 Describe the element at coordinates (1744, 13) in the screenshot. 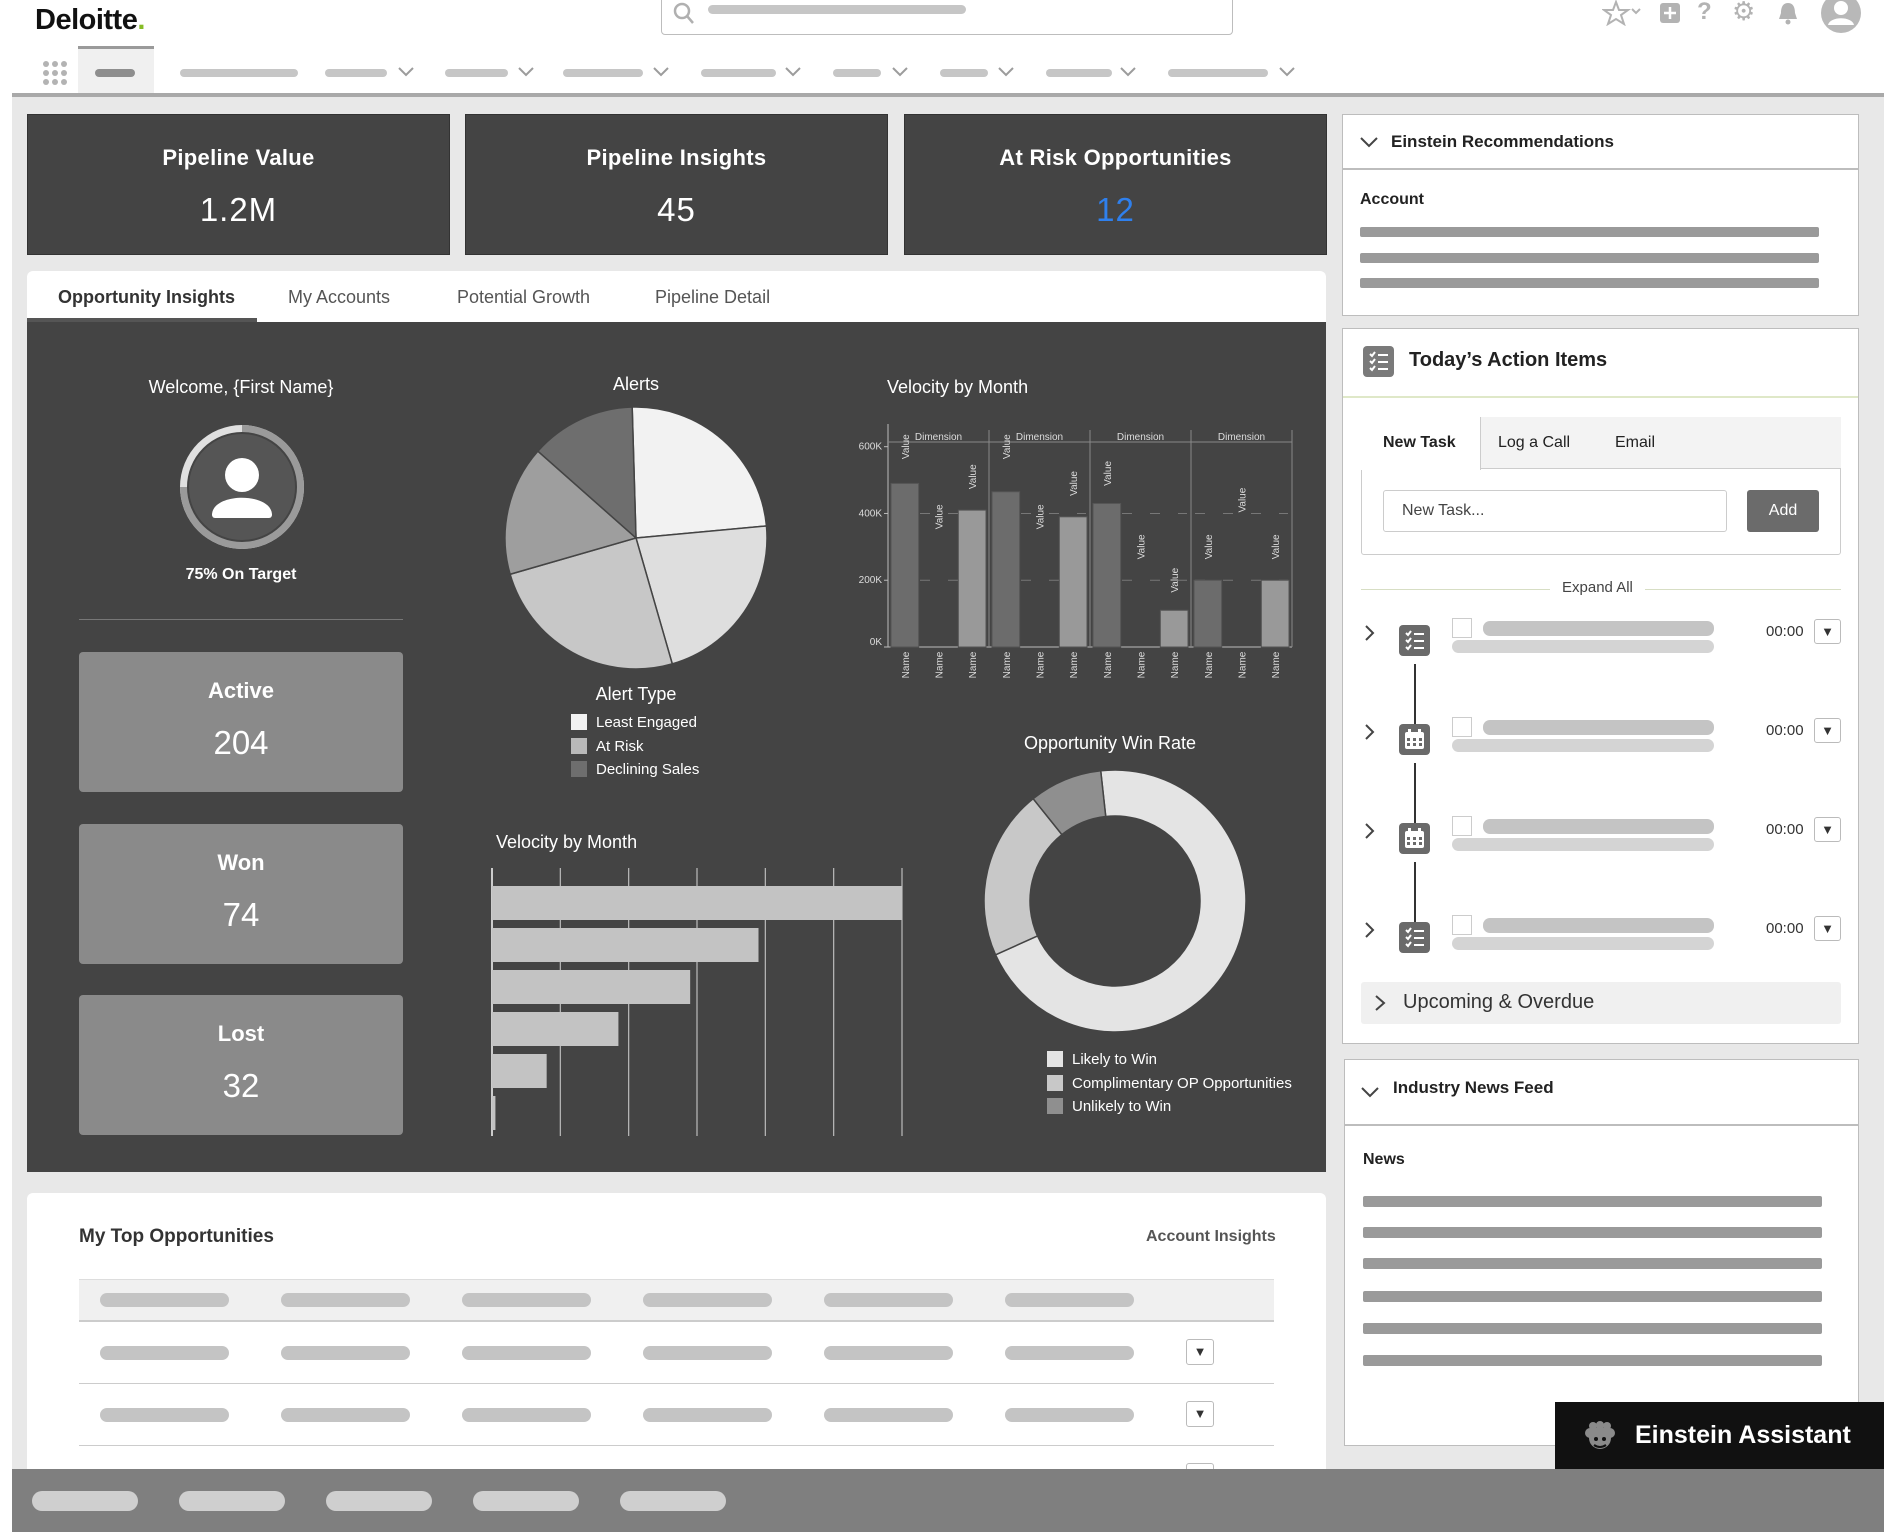

I see `gear-icon: ⚙` at that location.